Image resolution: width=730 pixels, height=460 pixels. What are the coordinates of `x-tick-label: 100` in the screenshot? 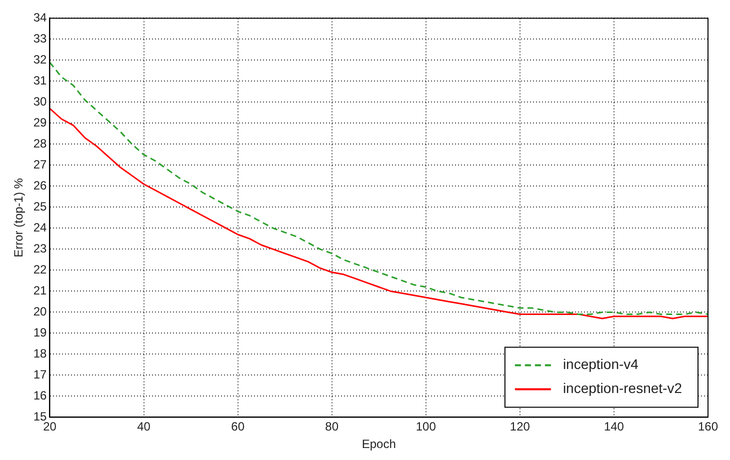 It's located at (426, 427).